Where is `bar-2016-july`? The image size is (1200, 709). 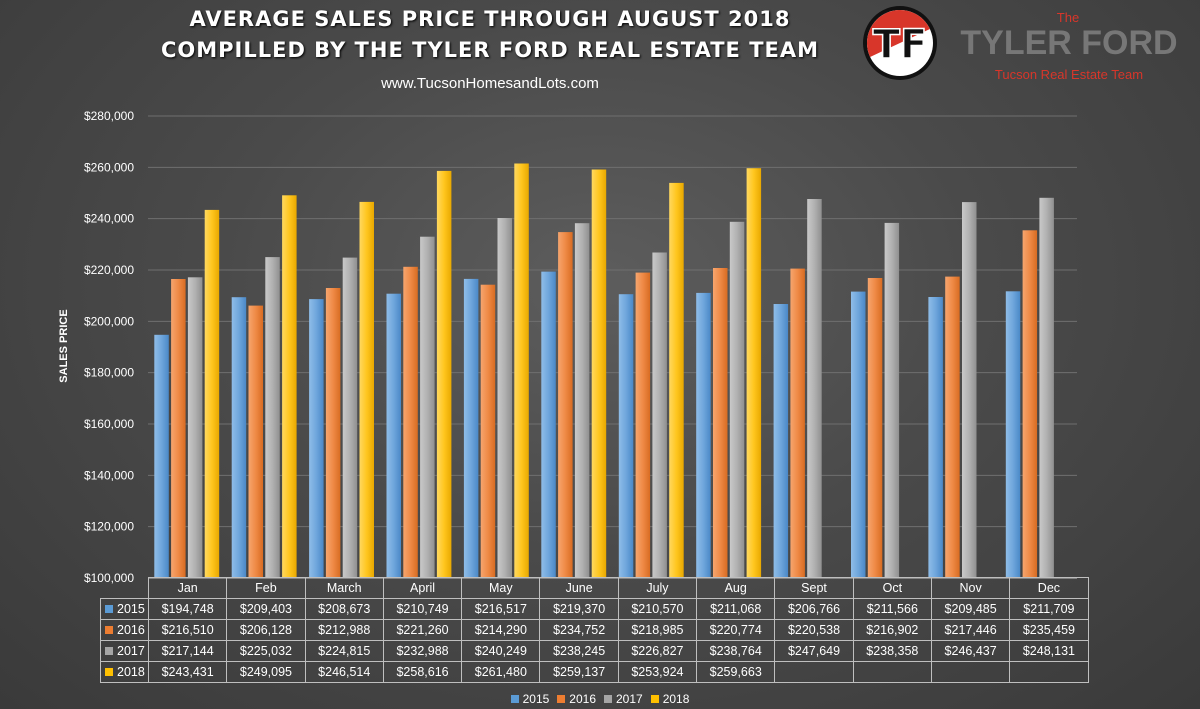 bar-2016-july is located at coordinates (643, 425).